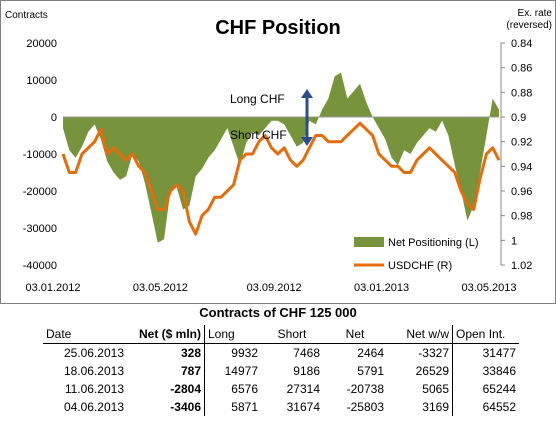 Image resolution: width=556 pixels, height=426 pixels. Describe the element at coordinates (521, 93) in the screenshot. I see `y-right-tick-label: 0.88` at that location.